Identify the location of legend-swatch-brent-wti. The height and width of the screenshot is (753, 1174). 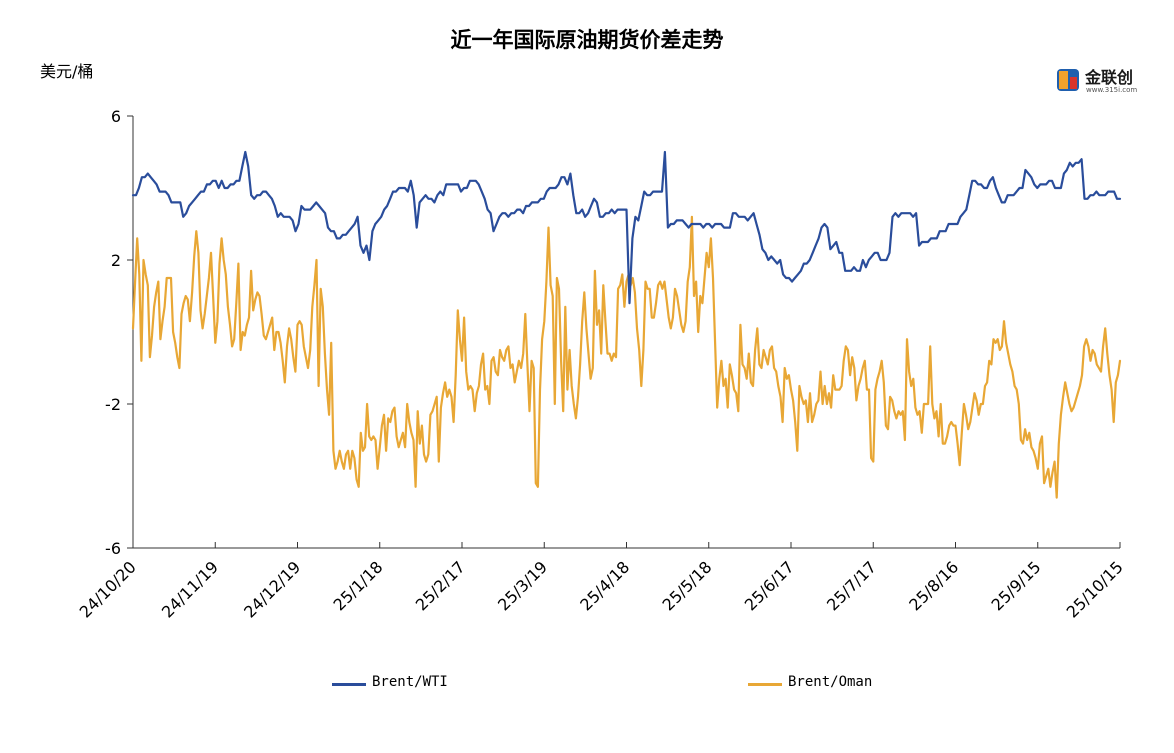
(349, 684).